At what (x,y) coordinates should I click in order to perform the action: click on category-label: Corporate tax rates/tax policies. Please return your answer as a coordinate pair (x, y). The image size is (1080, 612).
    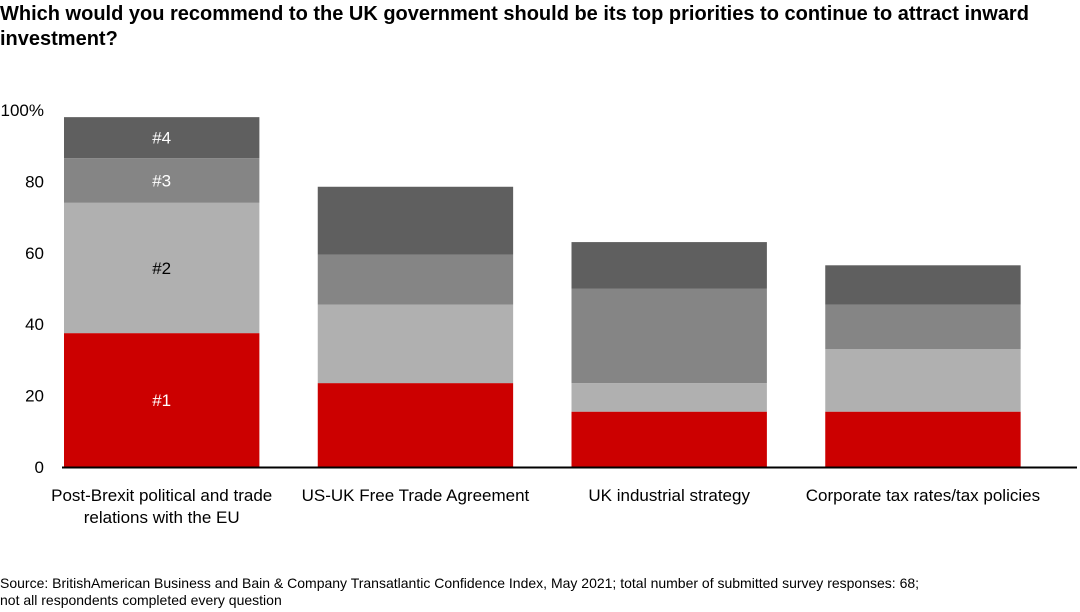
    Looking at the image, I should click on (923, 495).